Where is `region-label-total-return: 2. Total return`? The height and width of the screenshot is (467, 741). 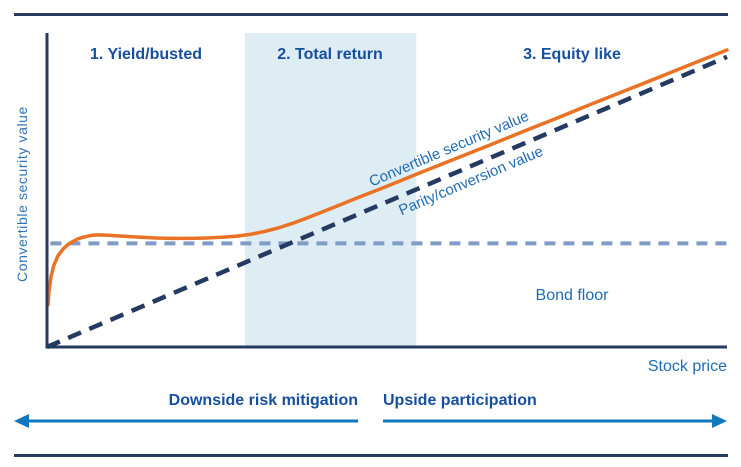
region-label-total-return: 2. Total return is located at coordinates (330, 54).